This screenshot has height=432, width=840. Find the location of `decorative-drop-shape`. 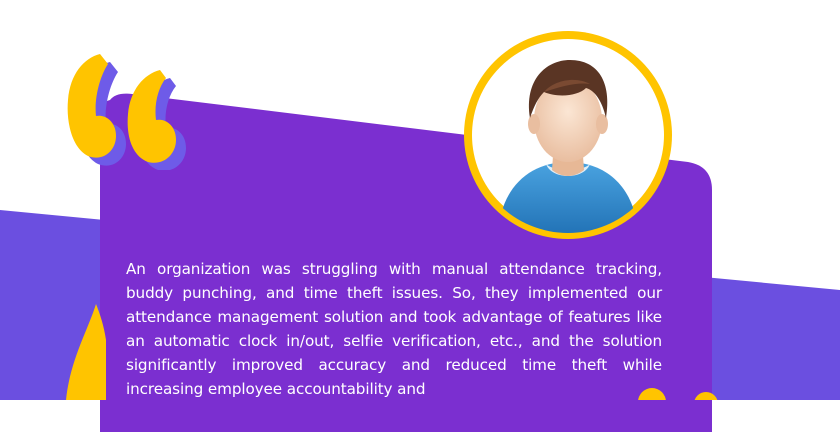

decorative-drop-shape is located at coordinates (86, 352).